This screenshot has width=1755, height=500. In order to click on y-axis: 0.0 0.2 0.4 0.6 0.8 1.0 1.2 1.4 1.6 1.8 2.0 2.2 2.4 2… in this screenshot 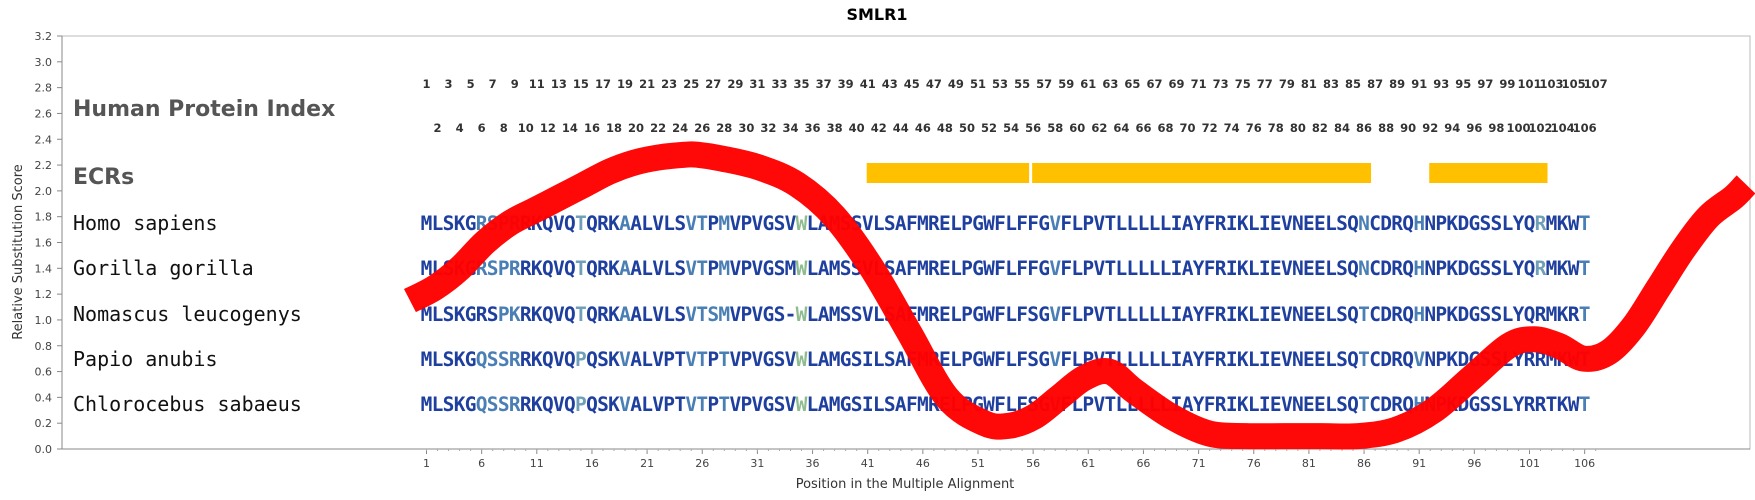, I will do `click(49, 243)`.